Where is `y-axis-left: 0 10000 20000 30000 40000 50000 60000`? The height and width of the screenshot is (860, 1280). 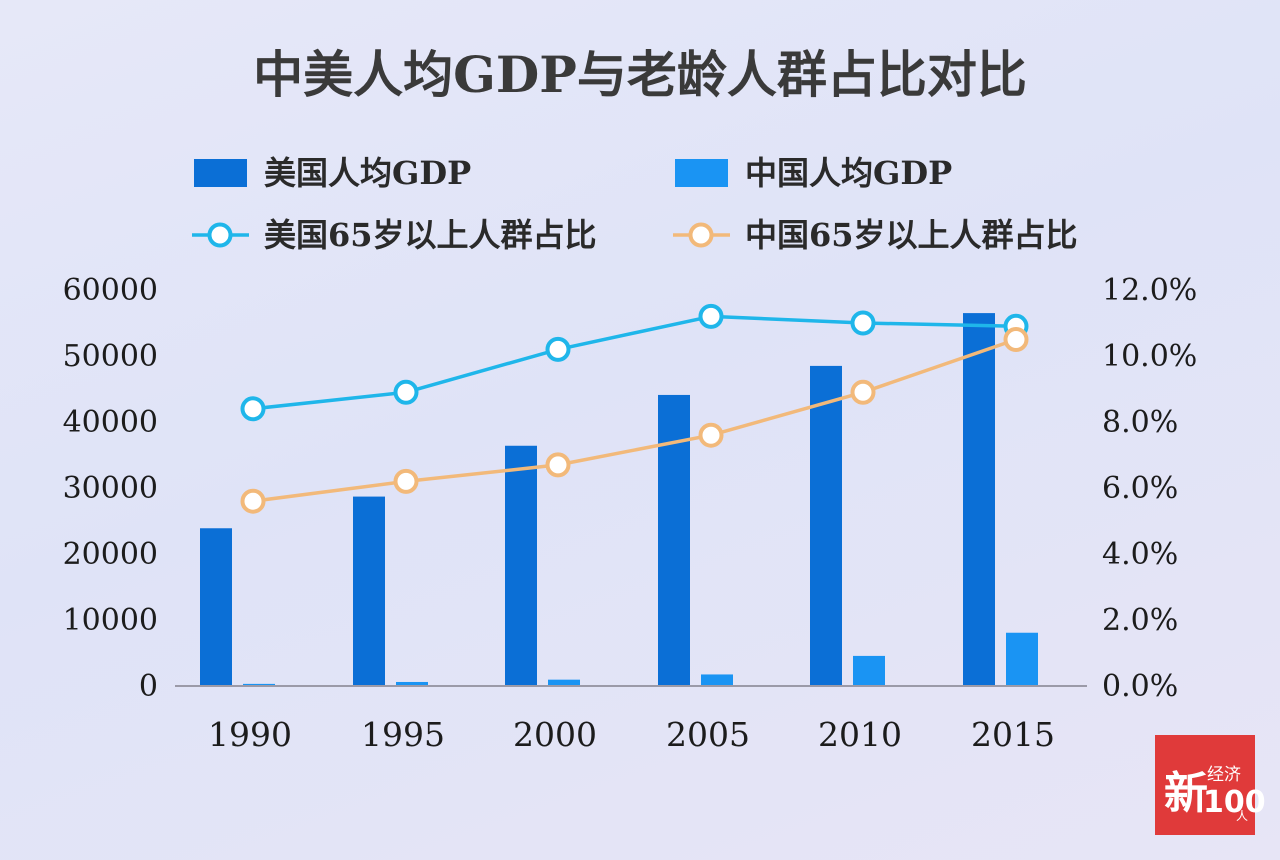
y-axis-left: 0 10000 20000 30000 40000 50000 60000 is located at coordinates (110, 488).